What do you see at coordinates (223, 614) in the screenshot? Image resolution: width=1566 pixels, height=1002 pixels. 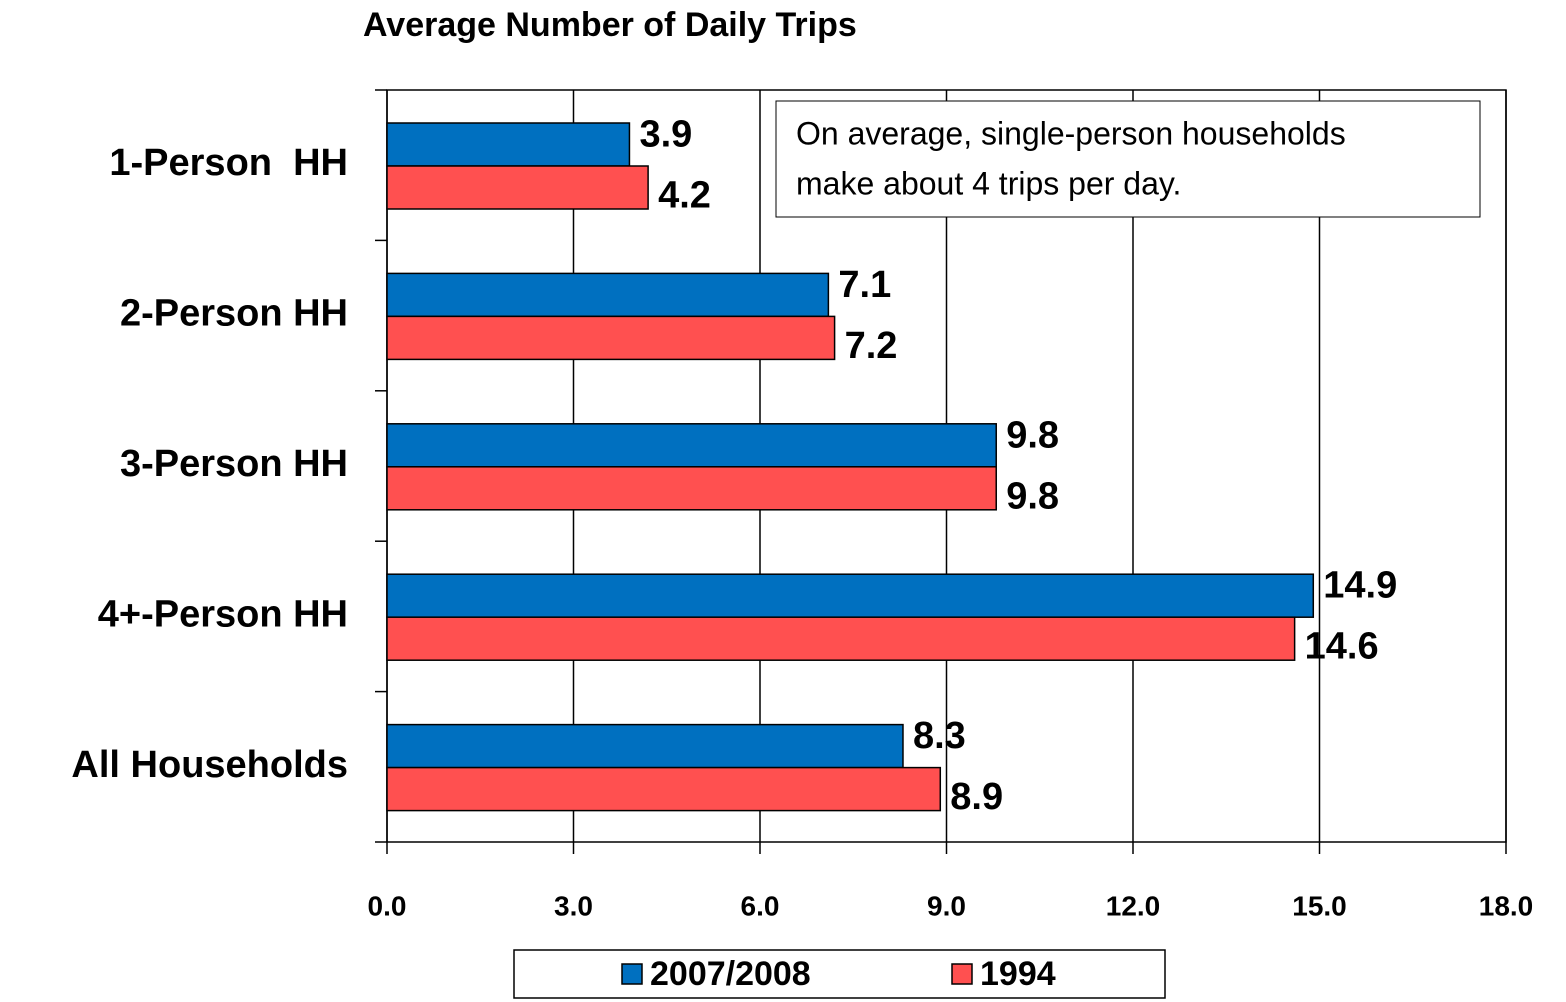 I see `y-tick-label: 4+-Person HH` at bounding box center [223, 614].